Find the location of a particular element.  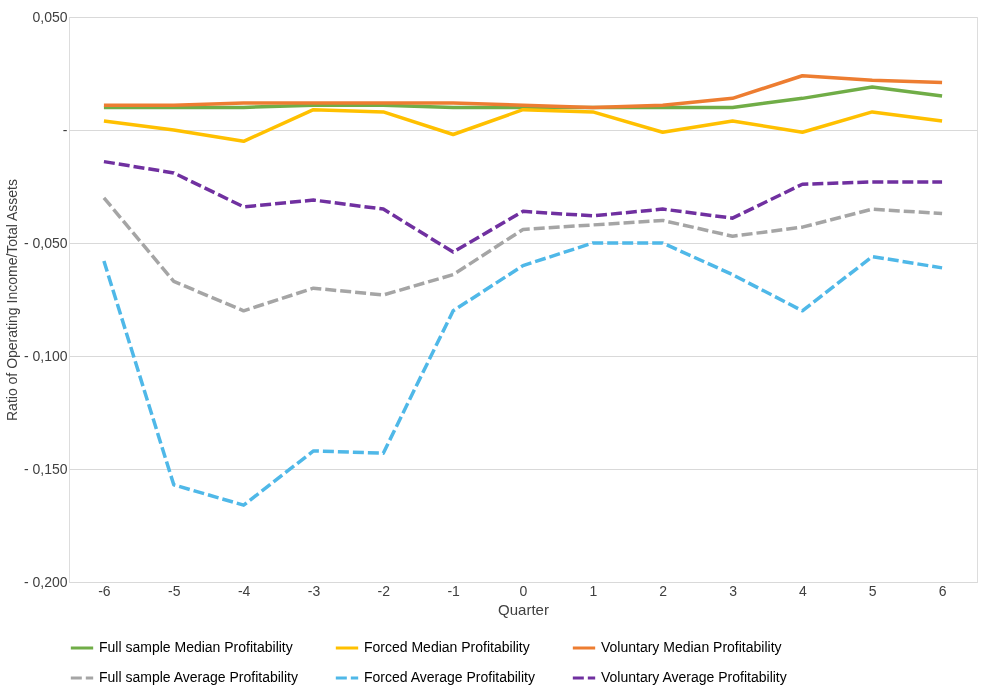

x-tick-label: 3 is located at coordinates (733, 590).